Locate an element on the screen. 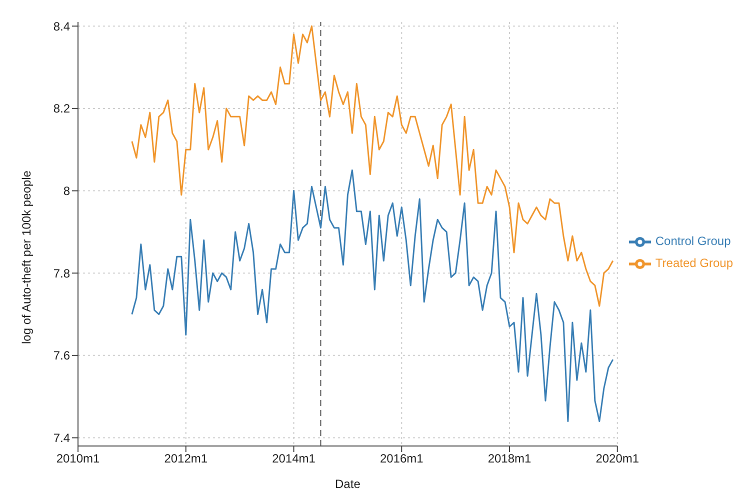  legend-label: Control Group is located at coordinates (693, 241).